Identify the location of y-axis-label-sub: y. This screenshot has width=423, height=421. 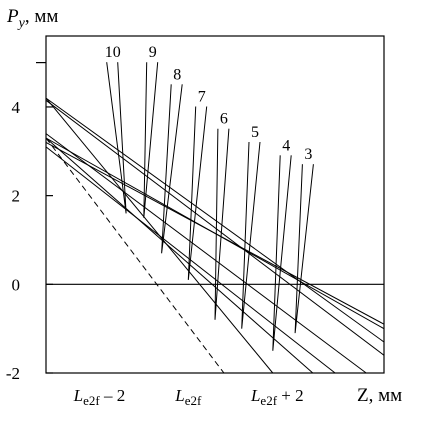
(21, 23).